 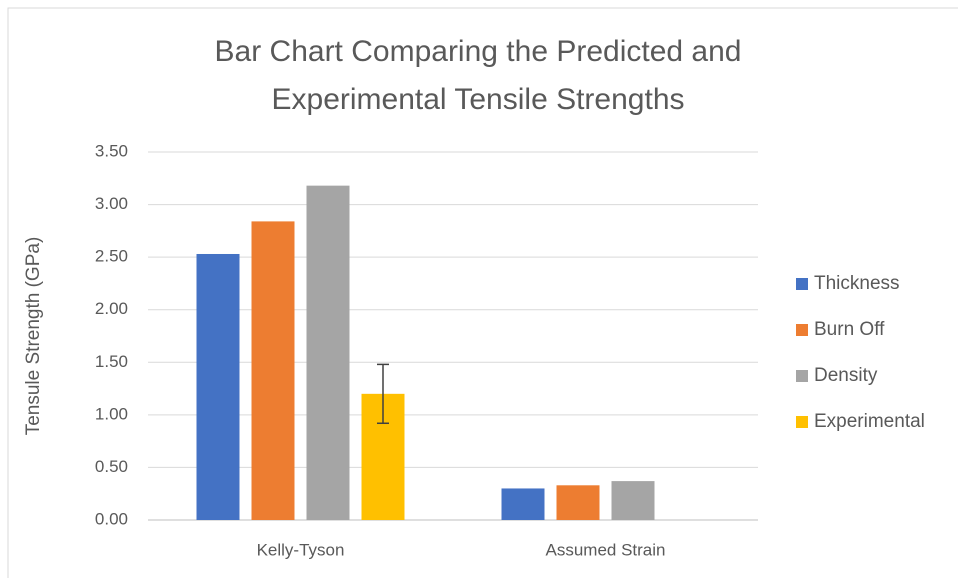 What do you see at coordinates (33, 336) in the screenshot?
I see `y-axis-label: Tensule Strength (GPa)` at bounding box center [33, 336].